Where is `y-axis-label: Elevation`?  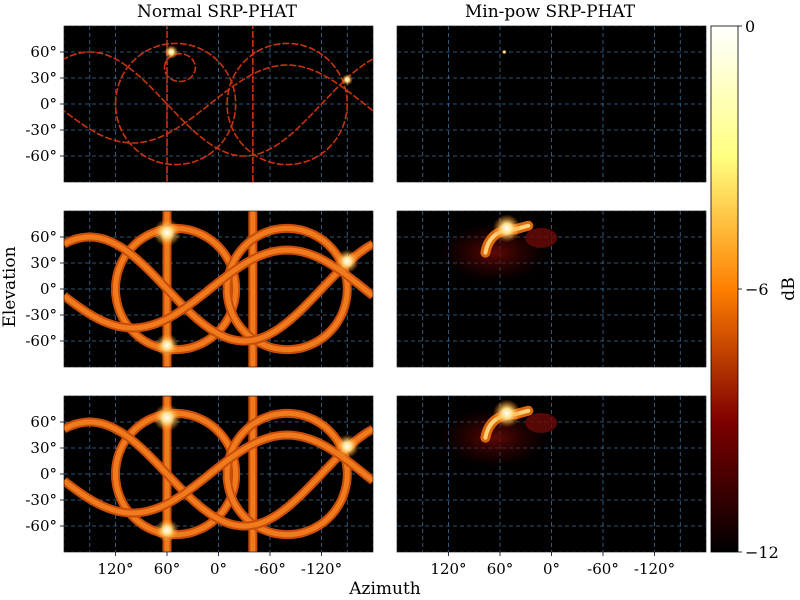 y-axis-label: Elevation is located at coordinates (10, 286).